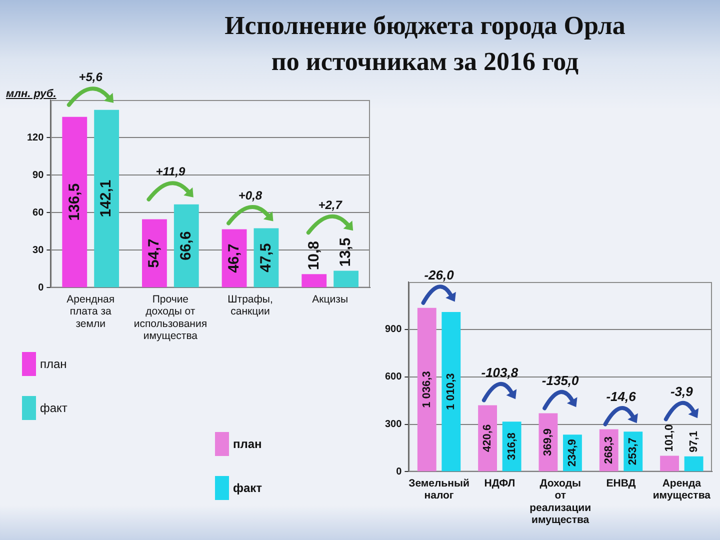  I want to click on data-label: 97,1, so click(694, 441).